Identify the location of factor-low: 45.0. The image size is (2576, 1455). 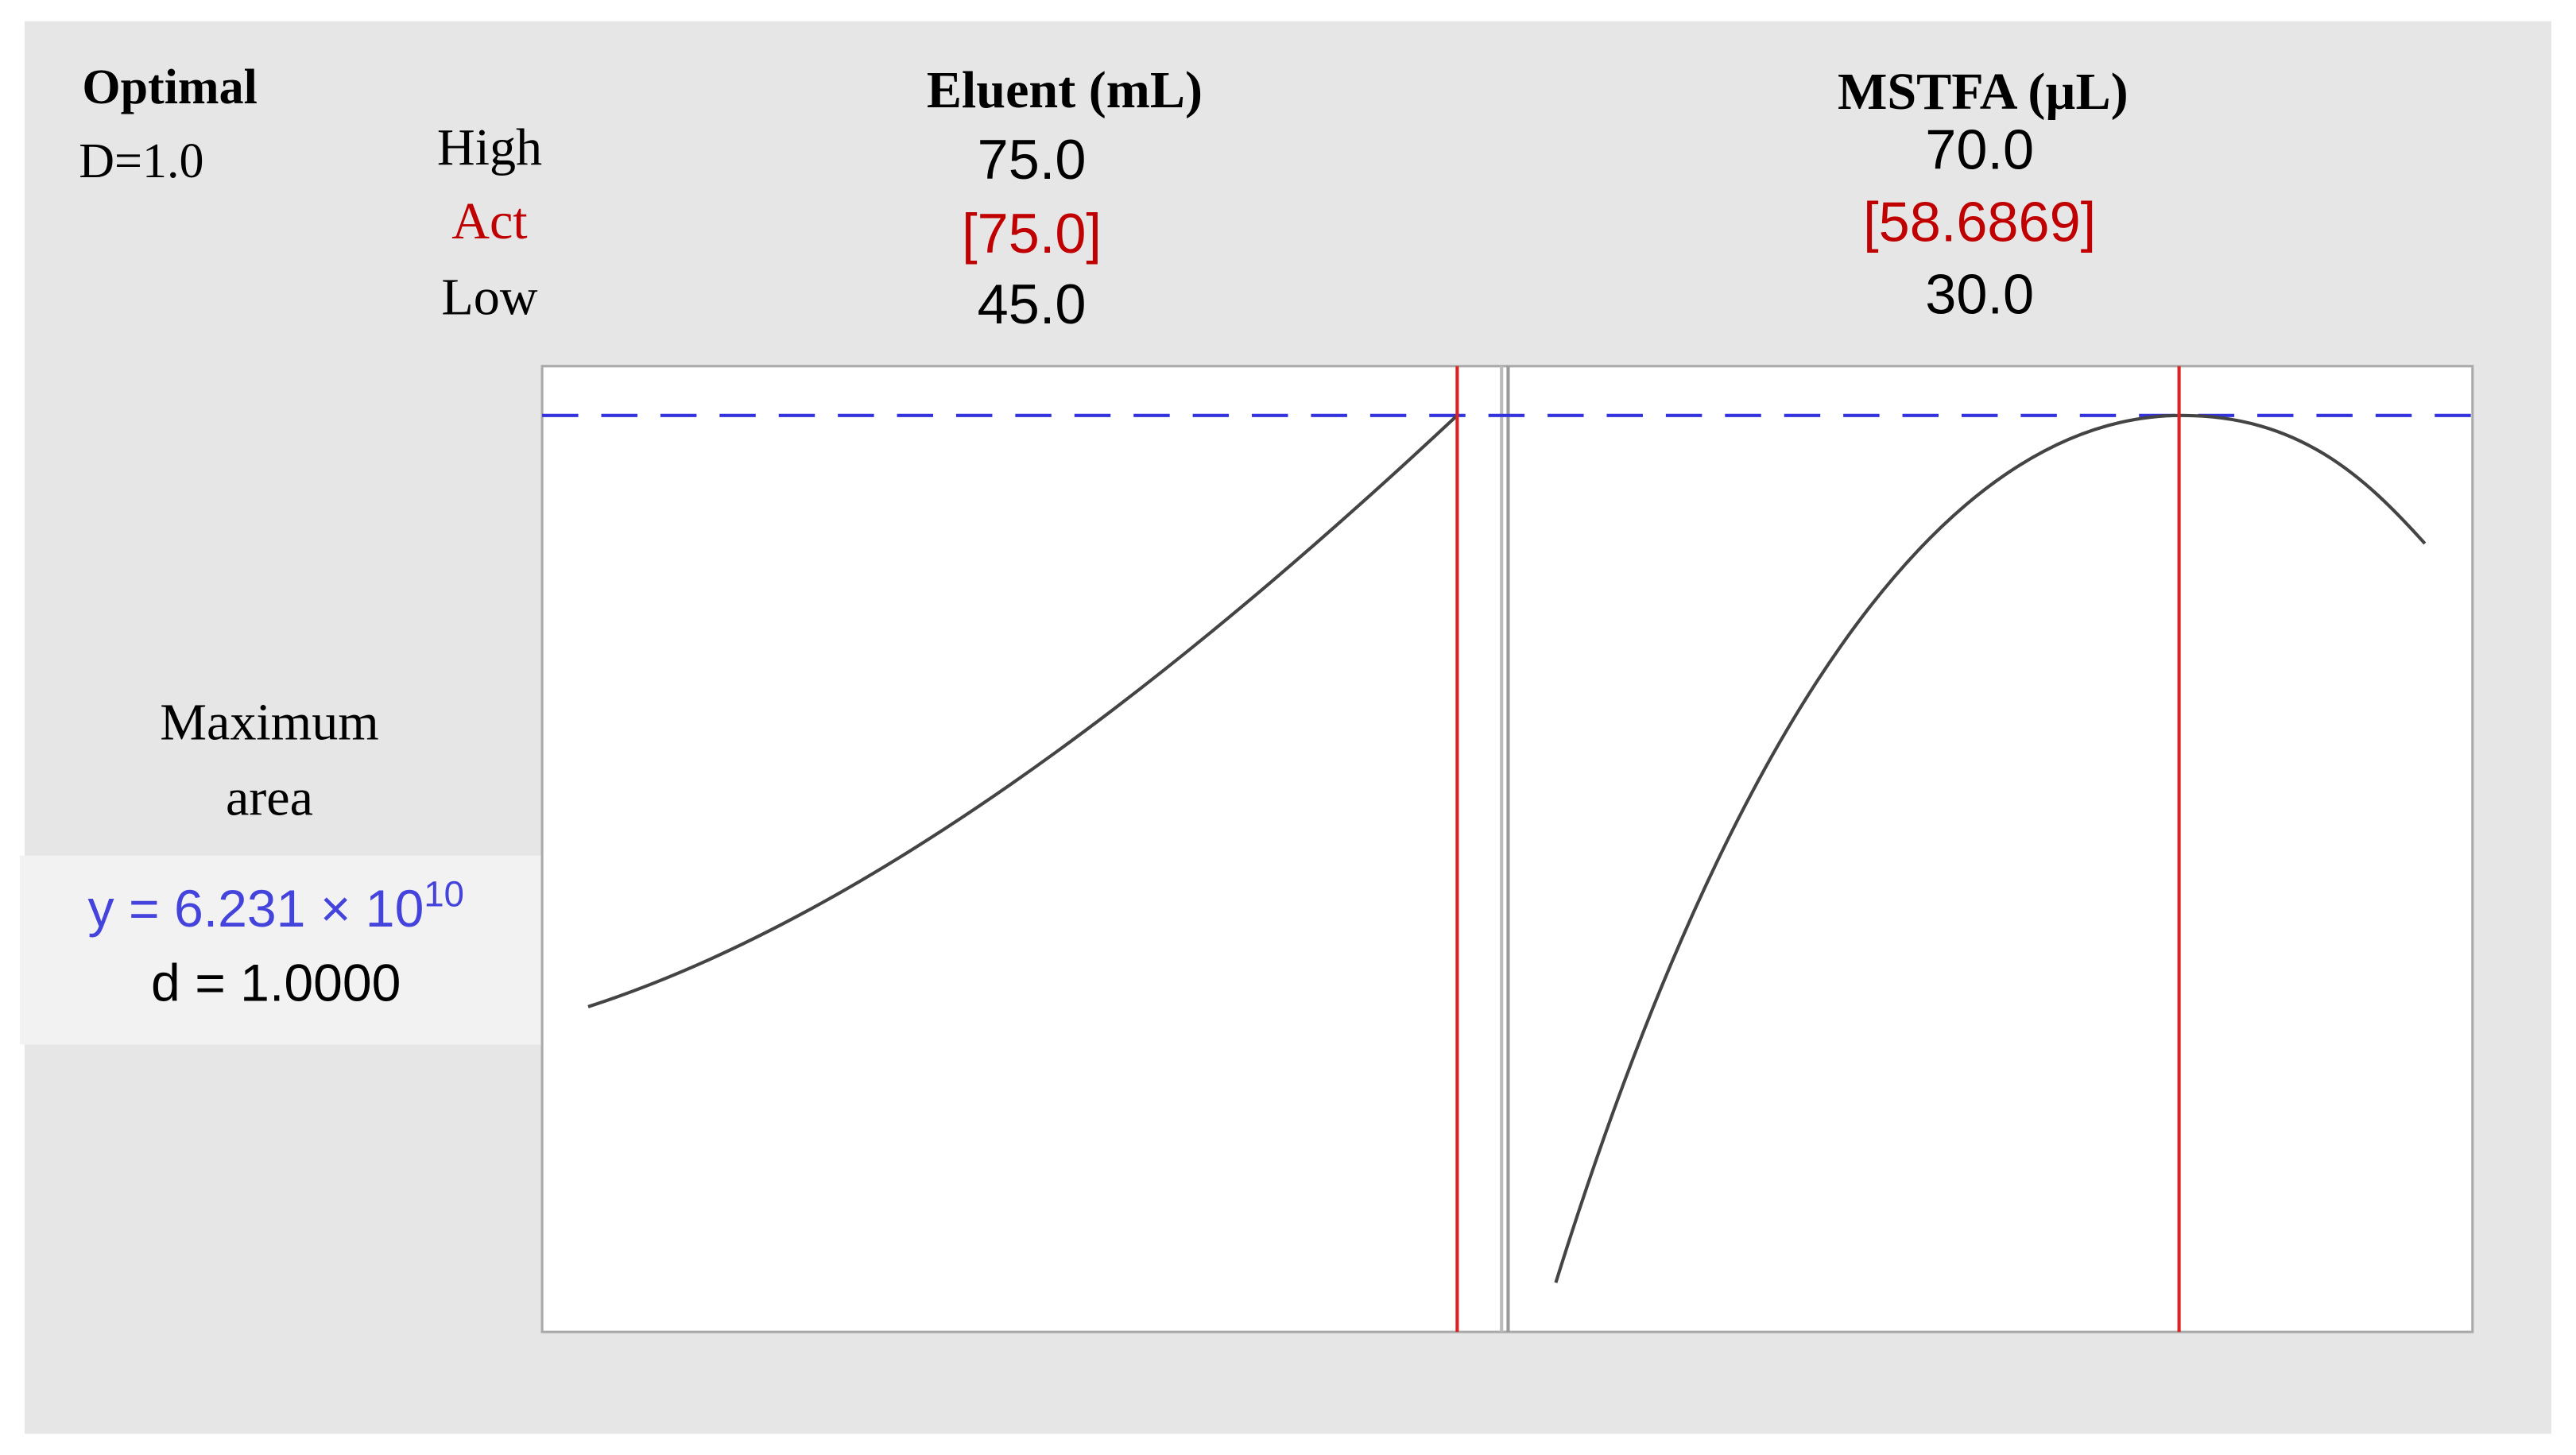
(1032, 304).